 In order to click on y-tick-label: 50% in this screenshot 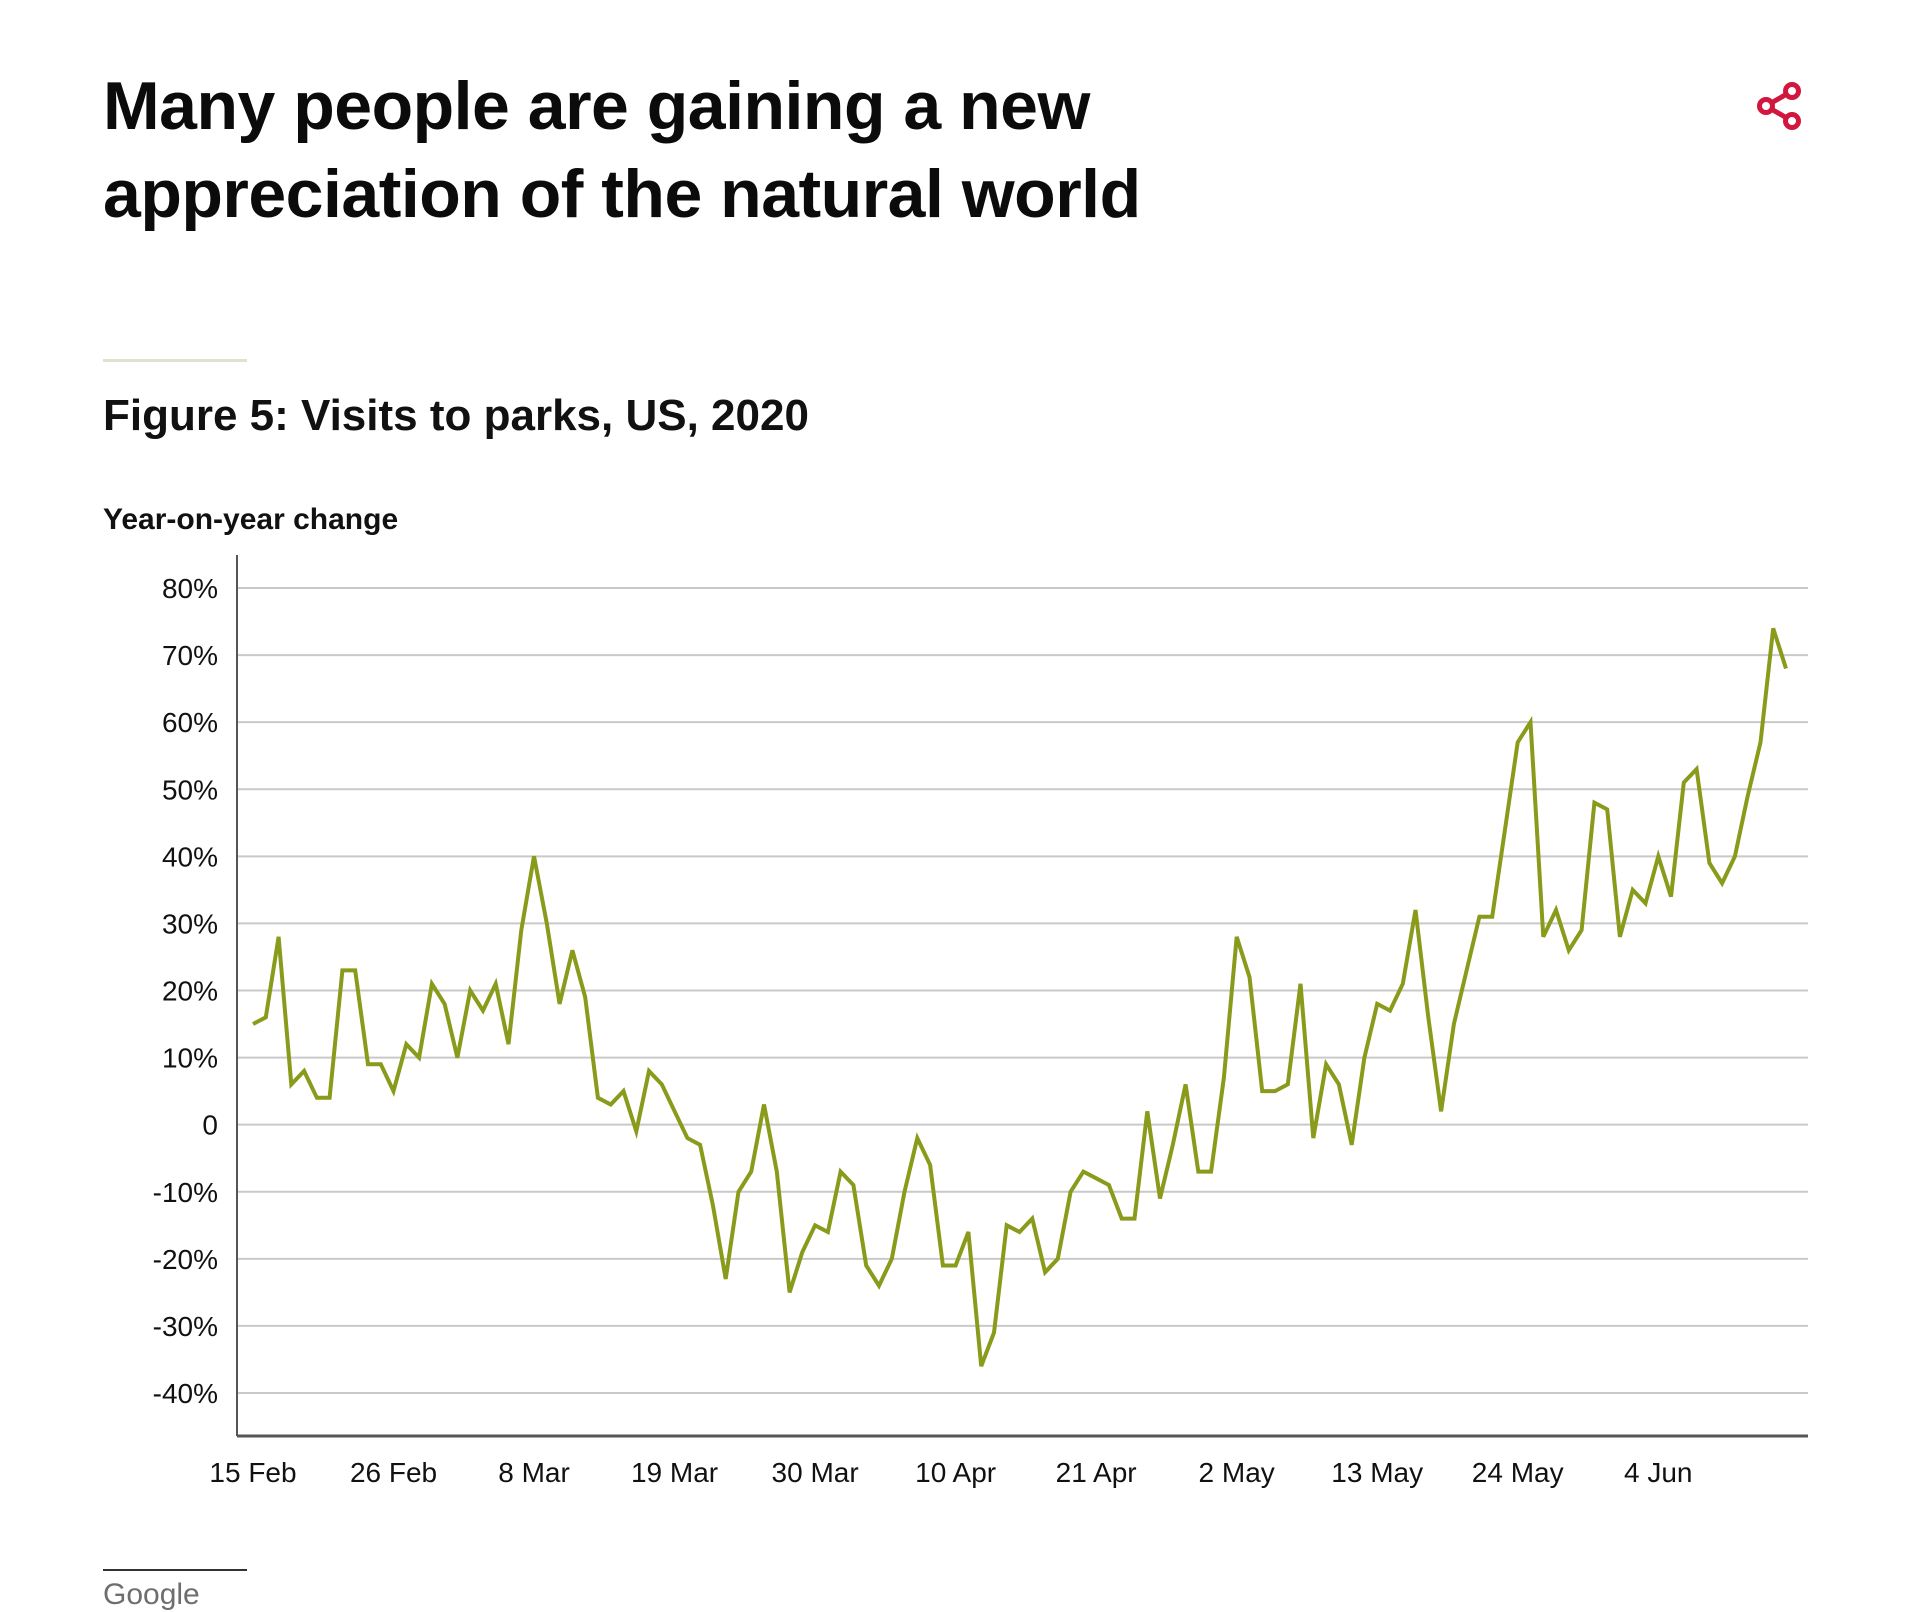, I will do `click(190, 789)`.